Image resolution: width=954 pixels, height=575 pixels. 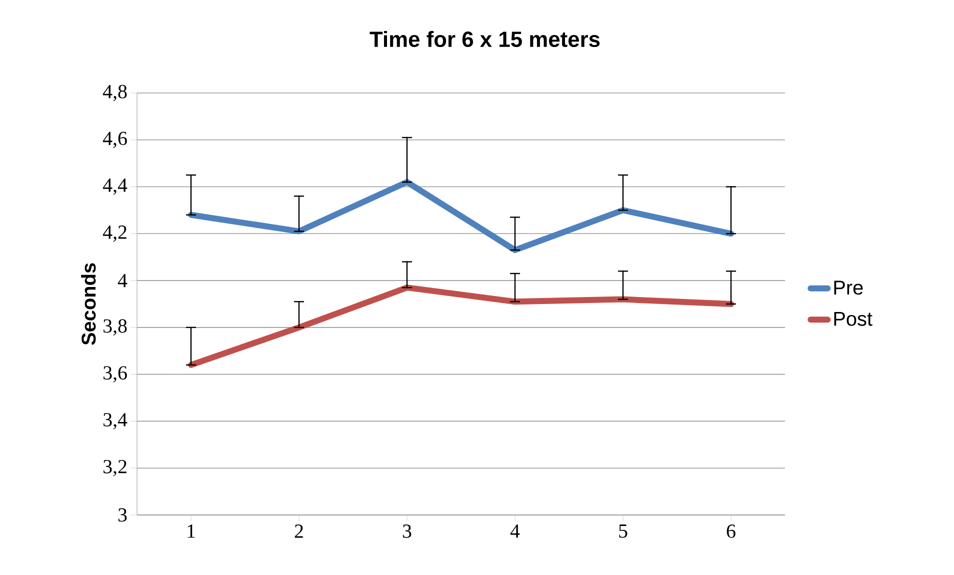 What do you see at coordinates (485, 39) in the screenshot?
I see `chart-title: Time for 6 x 15 meters` at bounding box center [485, 39].